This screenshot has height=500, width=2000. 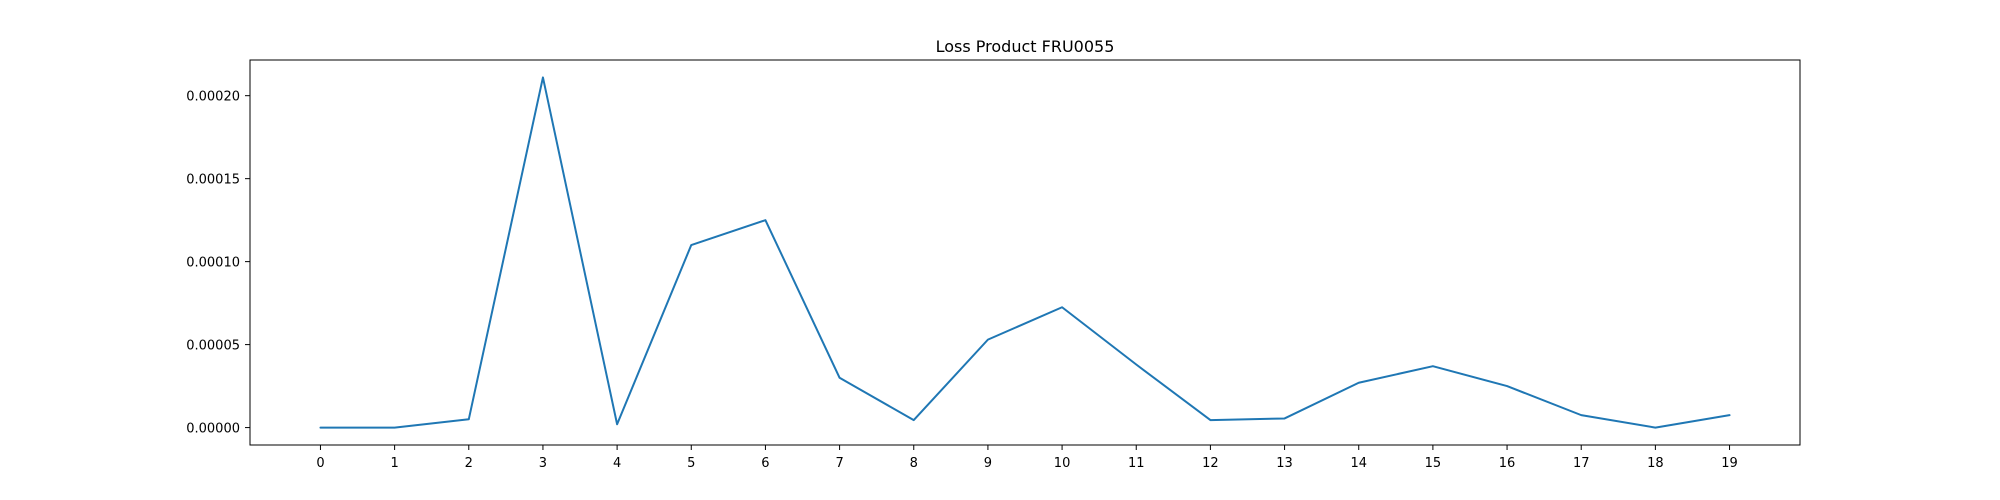 I want to click on x-tick-label: 13, so click(x=1284, y=463).